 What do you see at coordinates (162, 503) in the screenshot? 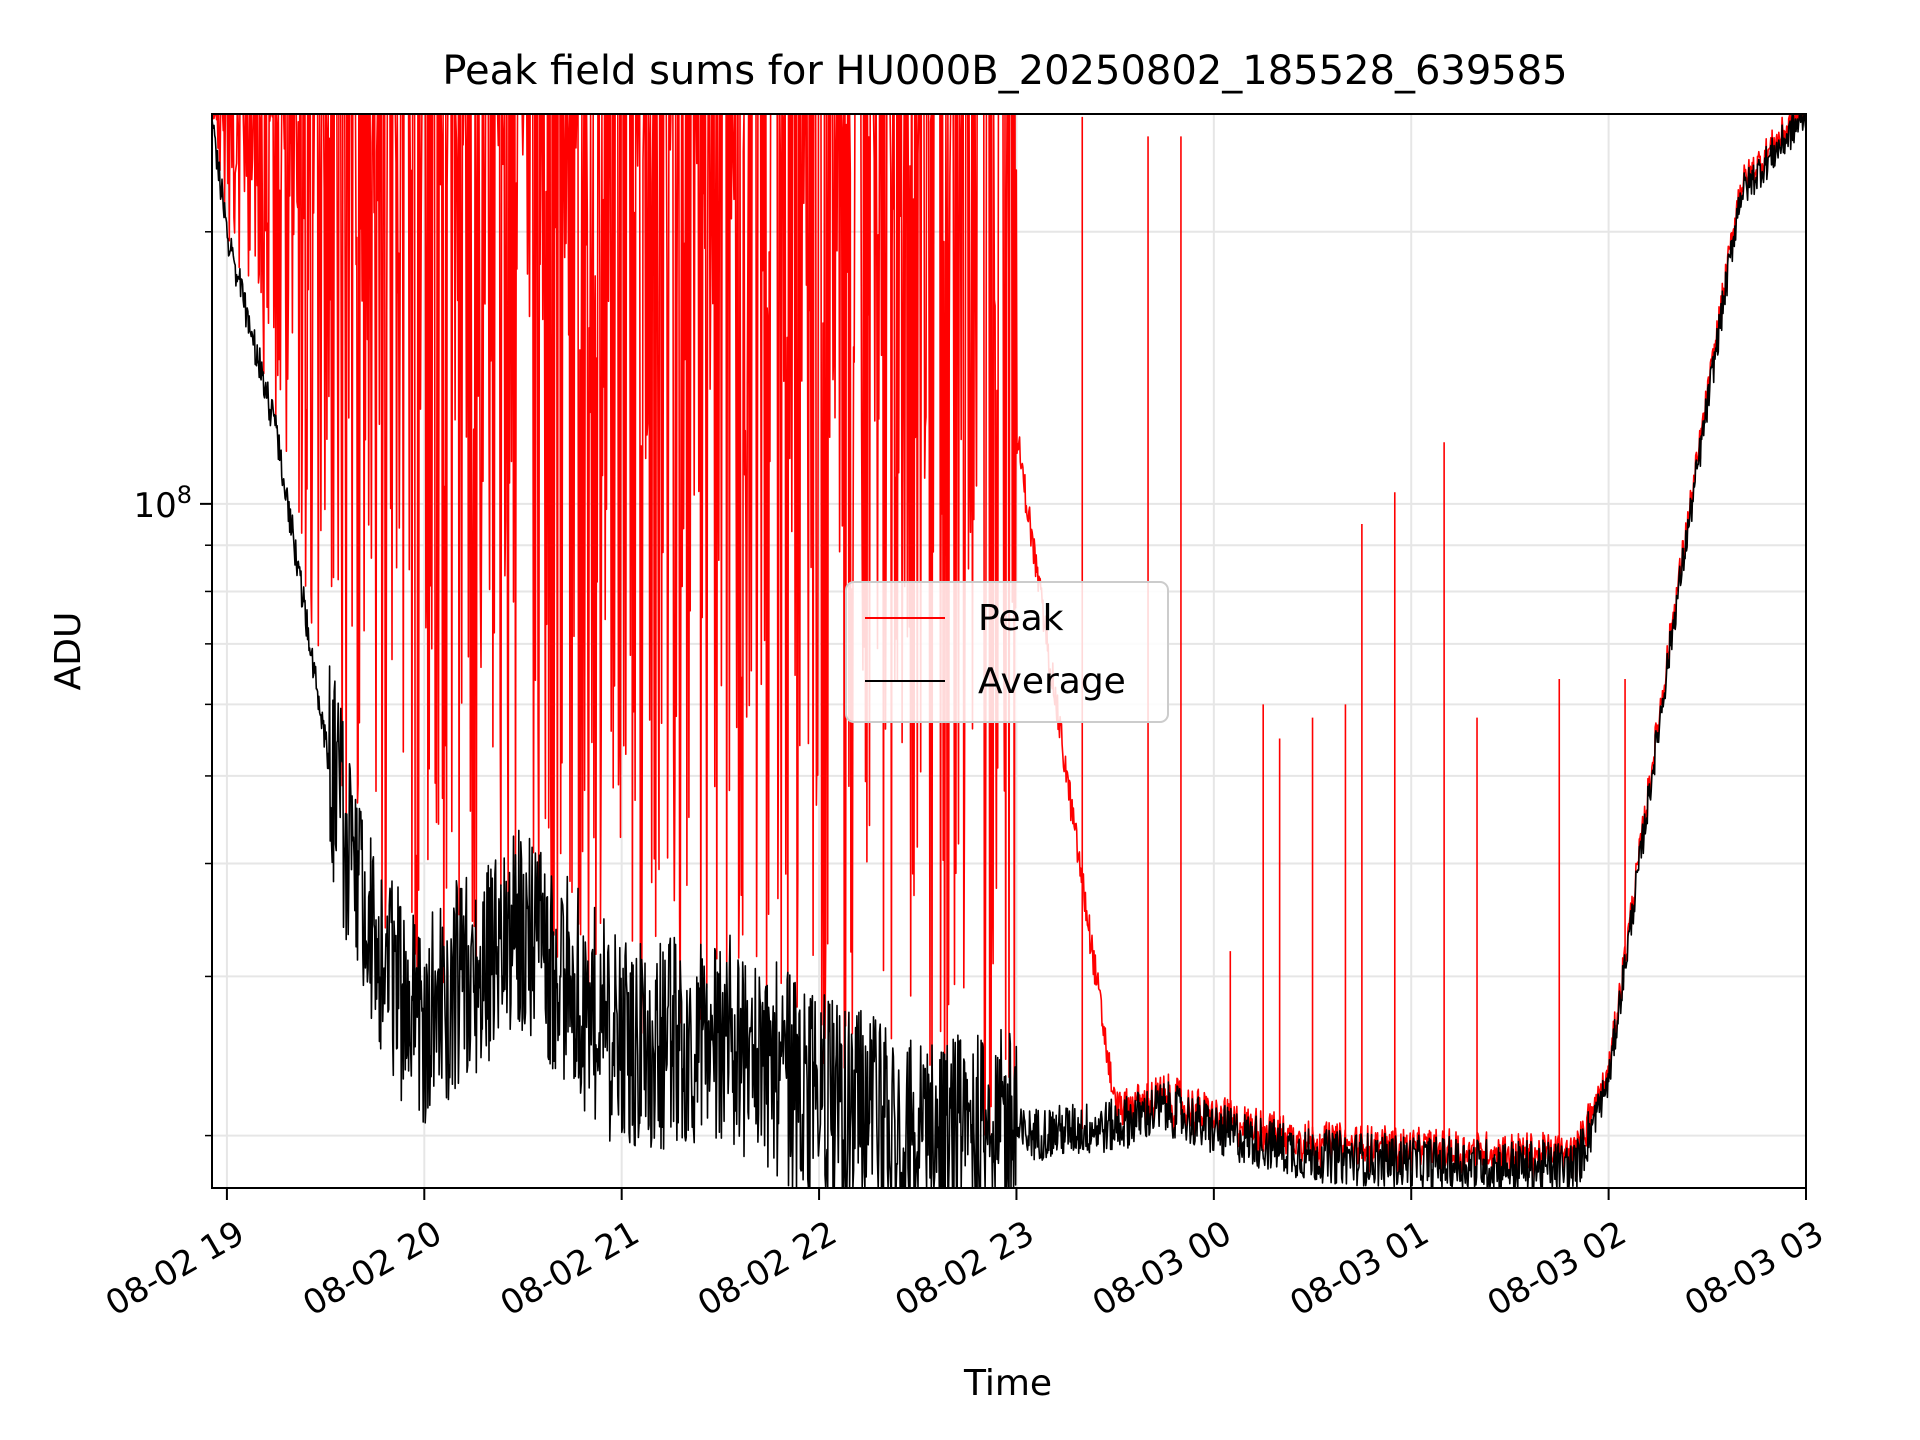
I see `y-tick-label: 108` at bounding box center [162, 503].